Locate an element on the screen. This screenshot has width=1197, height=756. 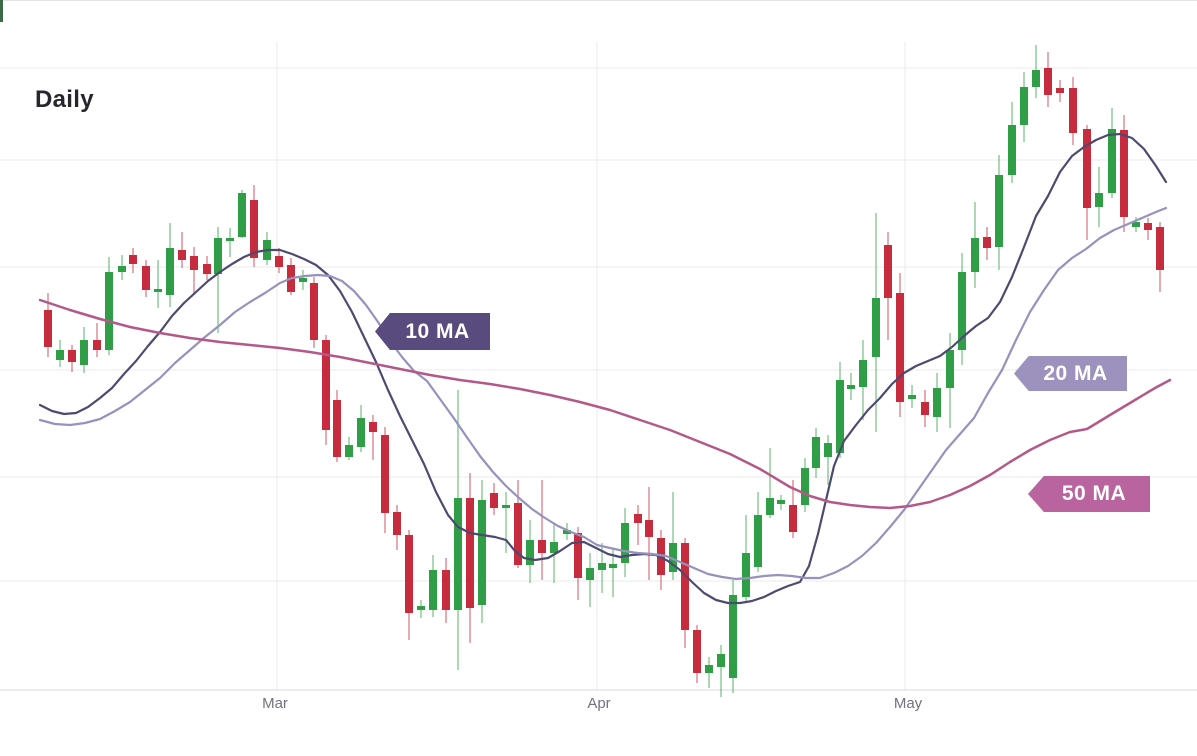
x-axis-label-may: May is located at coordinates (908, 703).